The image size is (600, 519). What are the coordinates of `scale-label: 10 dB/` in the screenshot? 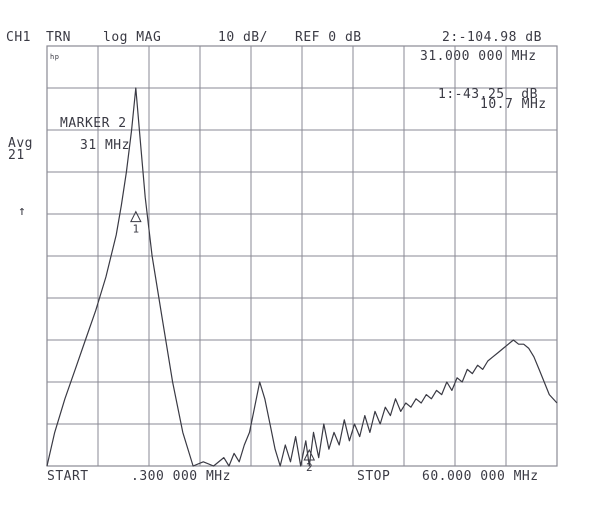 It's located at (243, 37).